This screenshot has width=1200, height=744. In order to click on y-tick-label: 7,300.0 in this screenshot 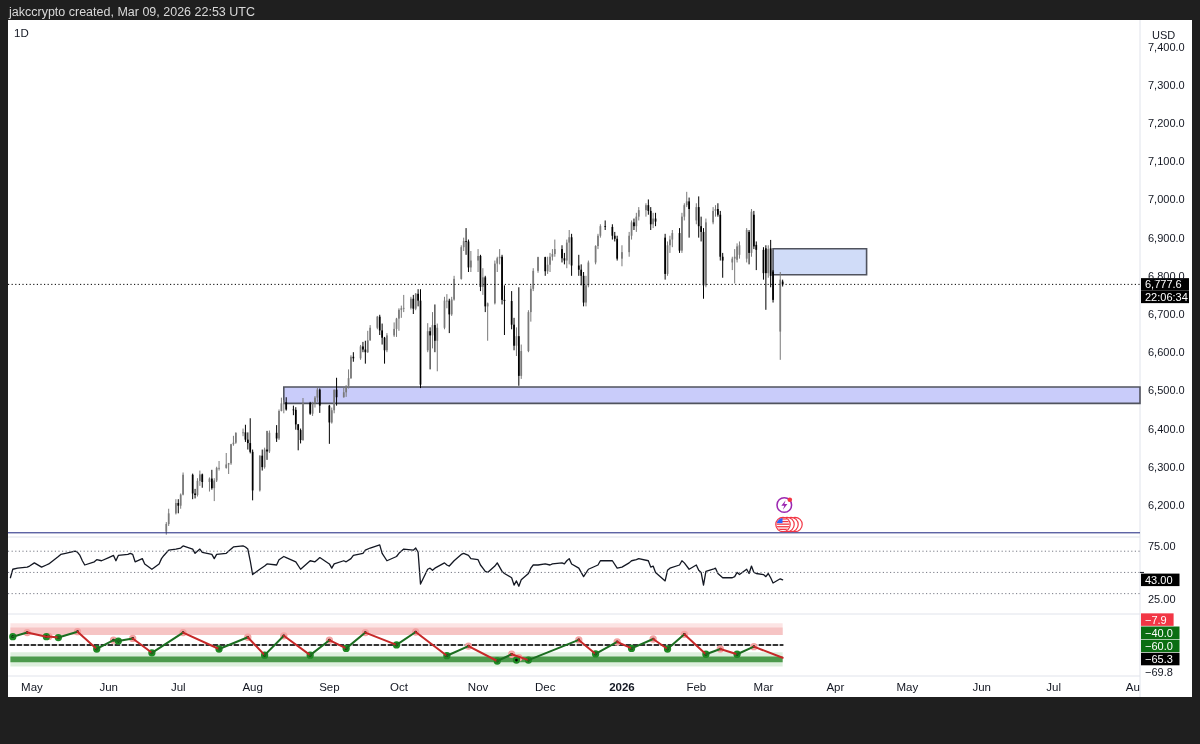, I will do `click(1166, 84)`.